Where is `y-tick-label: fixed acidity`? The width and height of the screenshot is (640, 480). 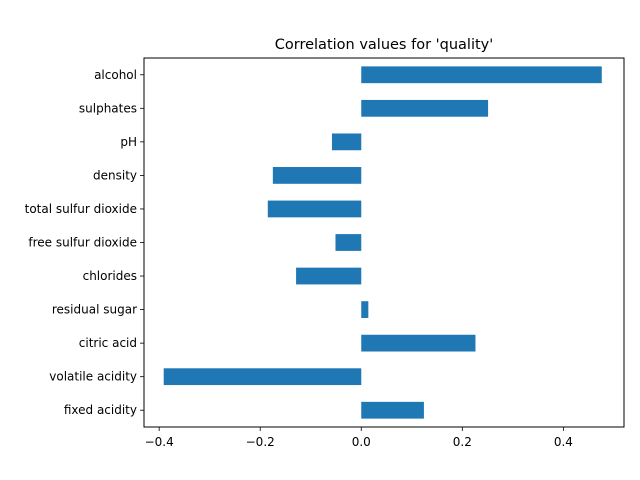
y-tick-label: fixed acidity is located at coordinates (100, 410).